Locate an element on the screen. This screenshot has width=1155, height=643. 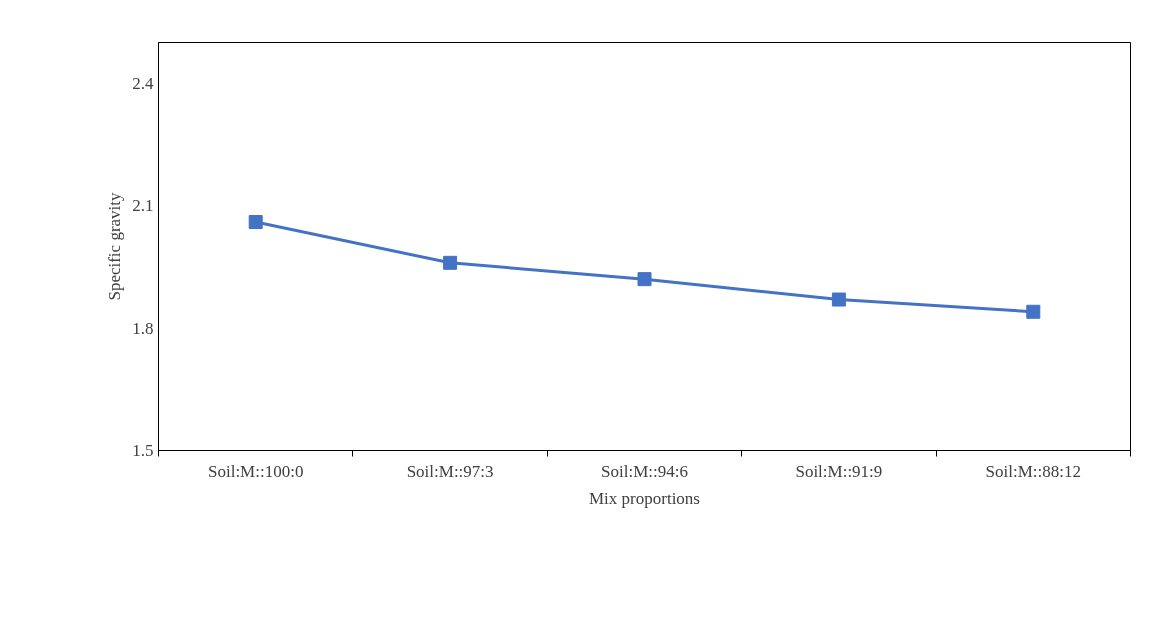
x-tick-label: Soil:M::94:6 is located at coordinates (644, 471).